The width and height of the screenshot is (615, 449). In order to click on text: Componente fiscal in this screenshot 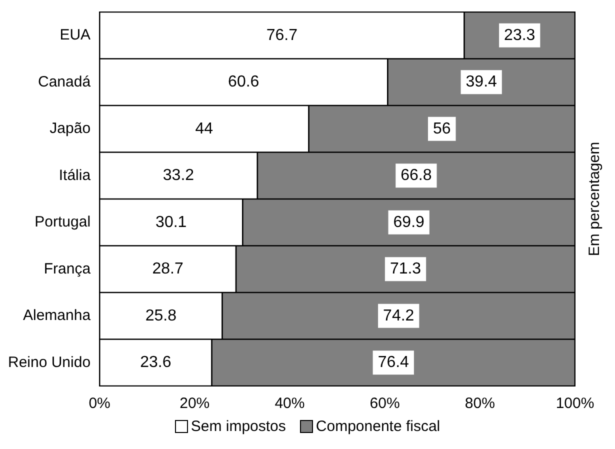, I will do `click(378, 426)`.